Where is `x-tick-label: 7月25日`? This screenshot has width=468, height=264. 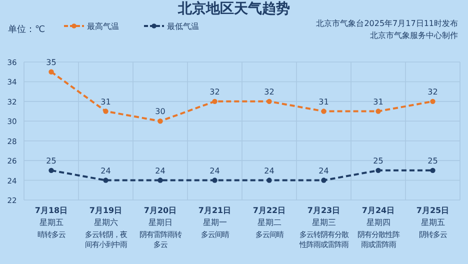
x-tick-label: 7月25日 is located at coordinates (433, 210).